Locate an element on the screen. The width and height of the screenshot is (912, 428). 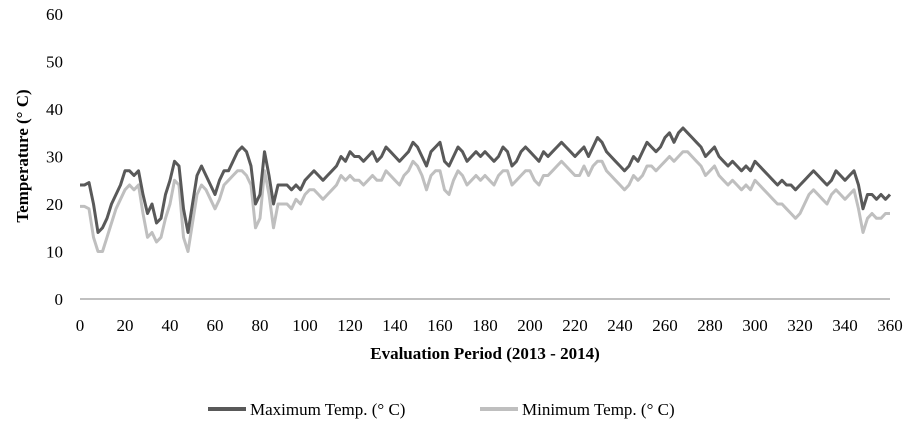
legend-label-min-temp: Minimum Temp. (° C) is located at coordinates (598, 409).